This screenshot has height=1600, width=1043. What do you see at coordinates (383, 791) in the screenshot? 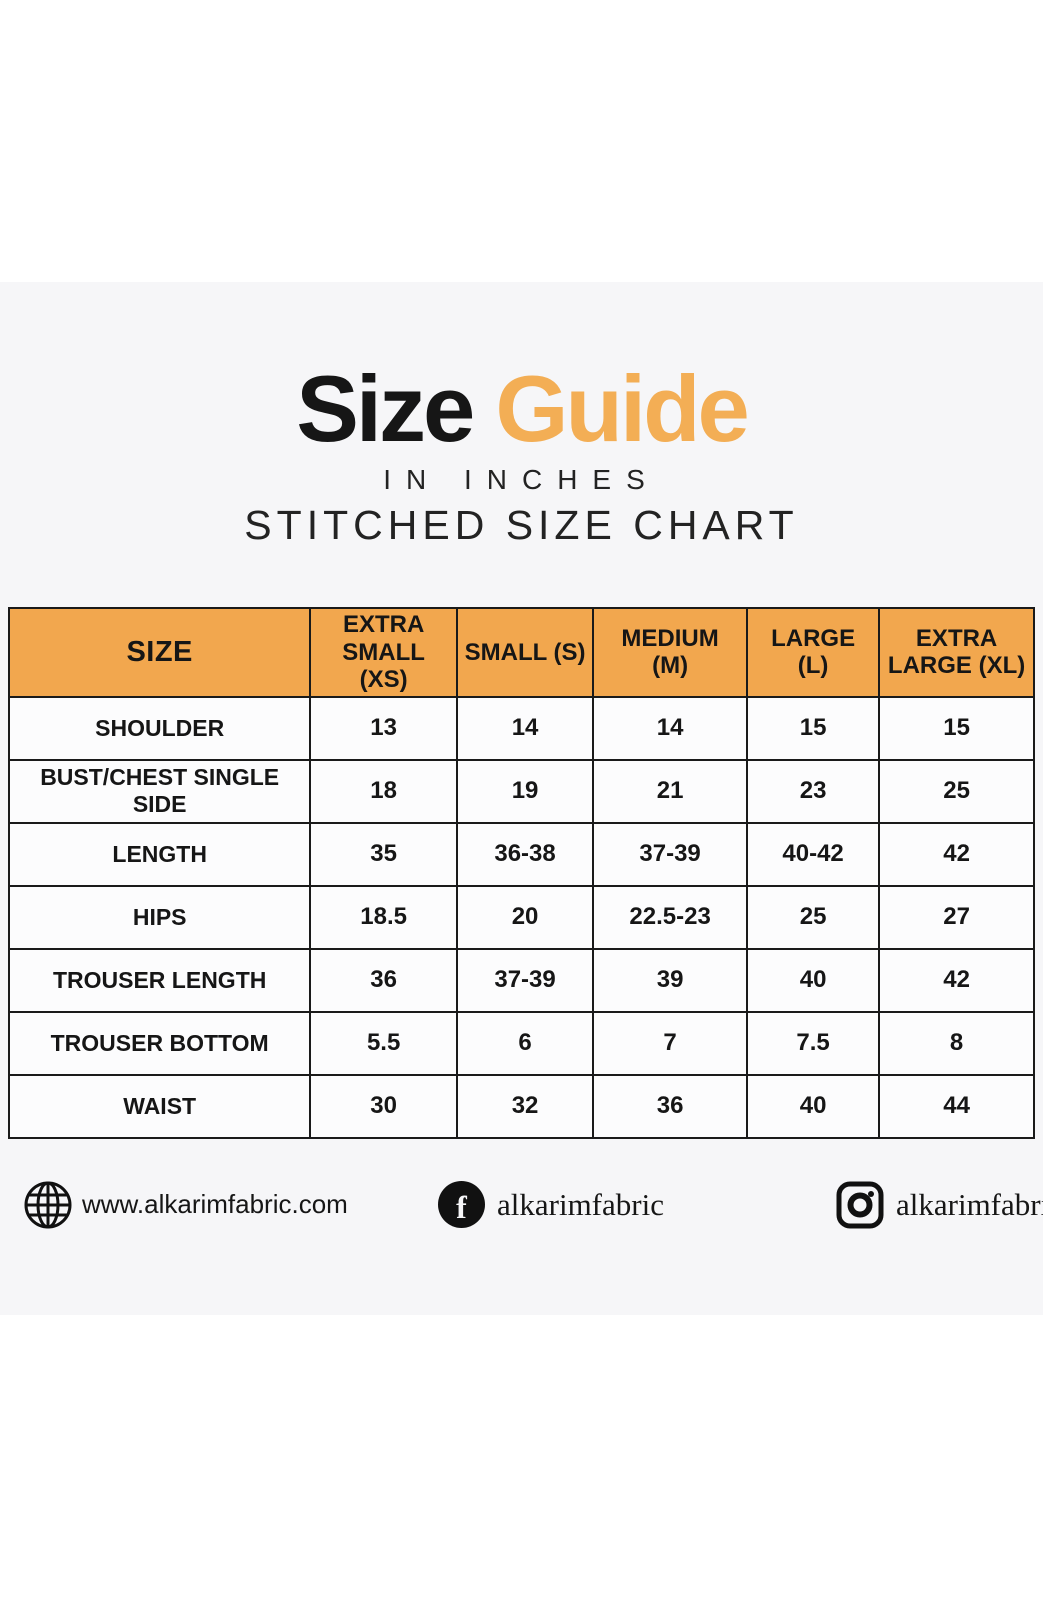
I see `size-value-cell: 18` at bounding box center [383, 791].